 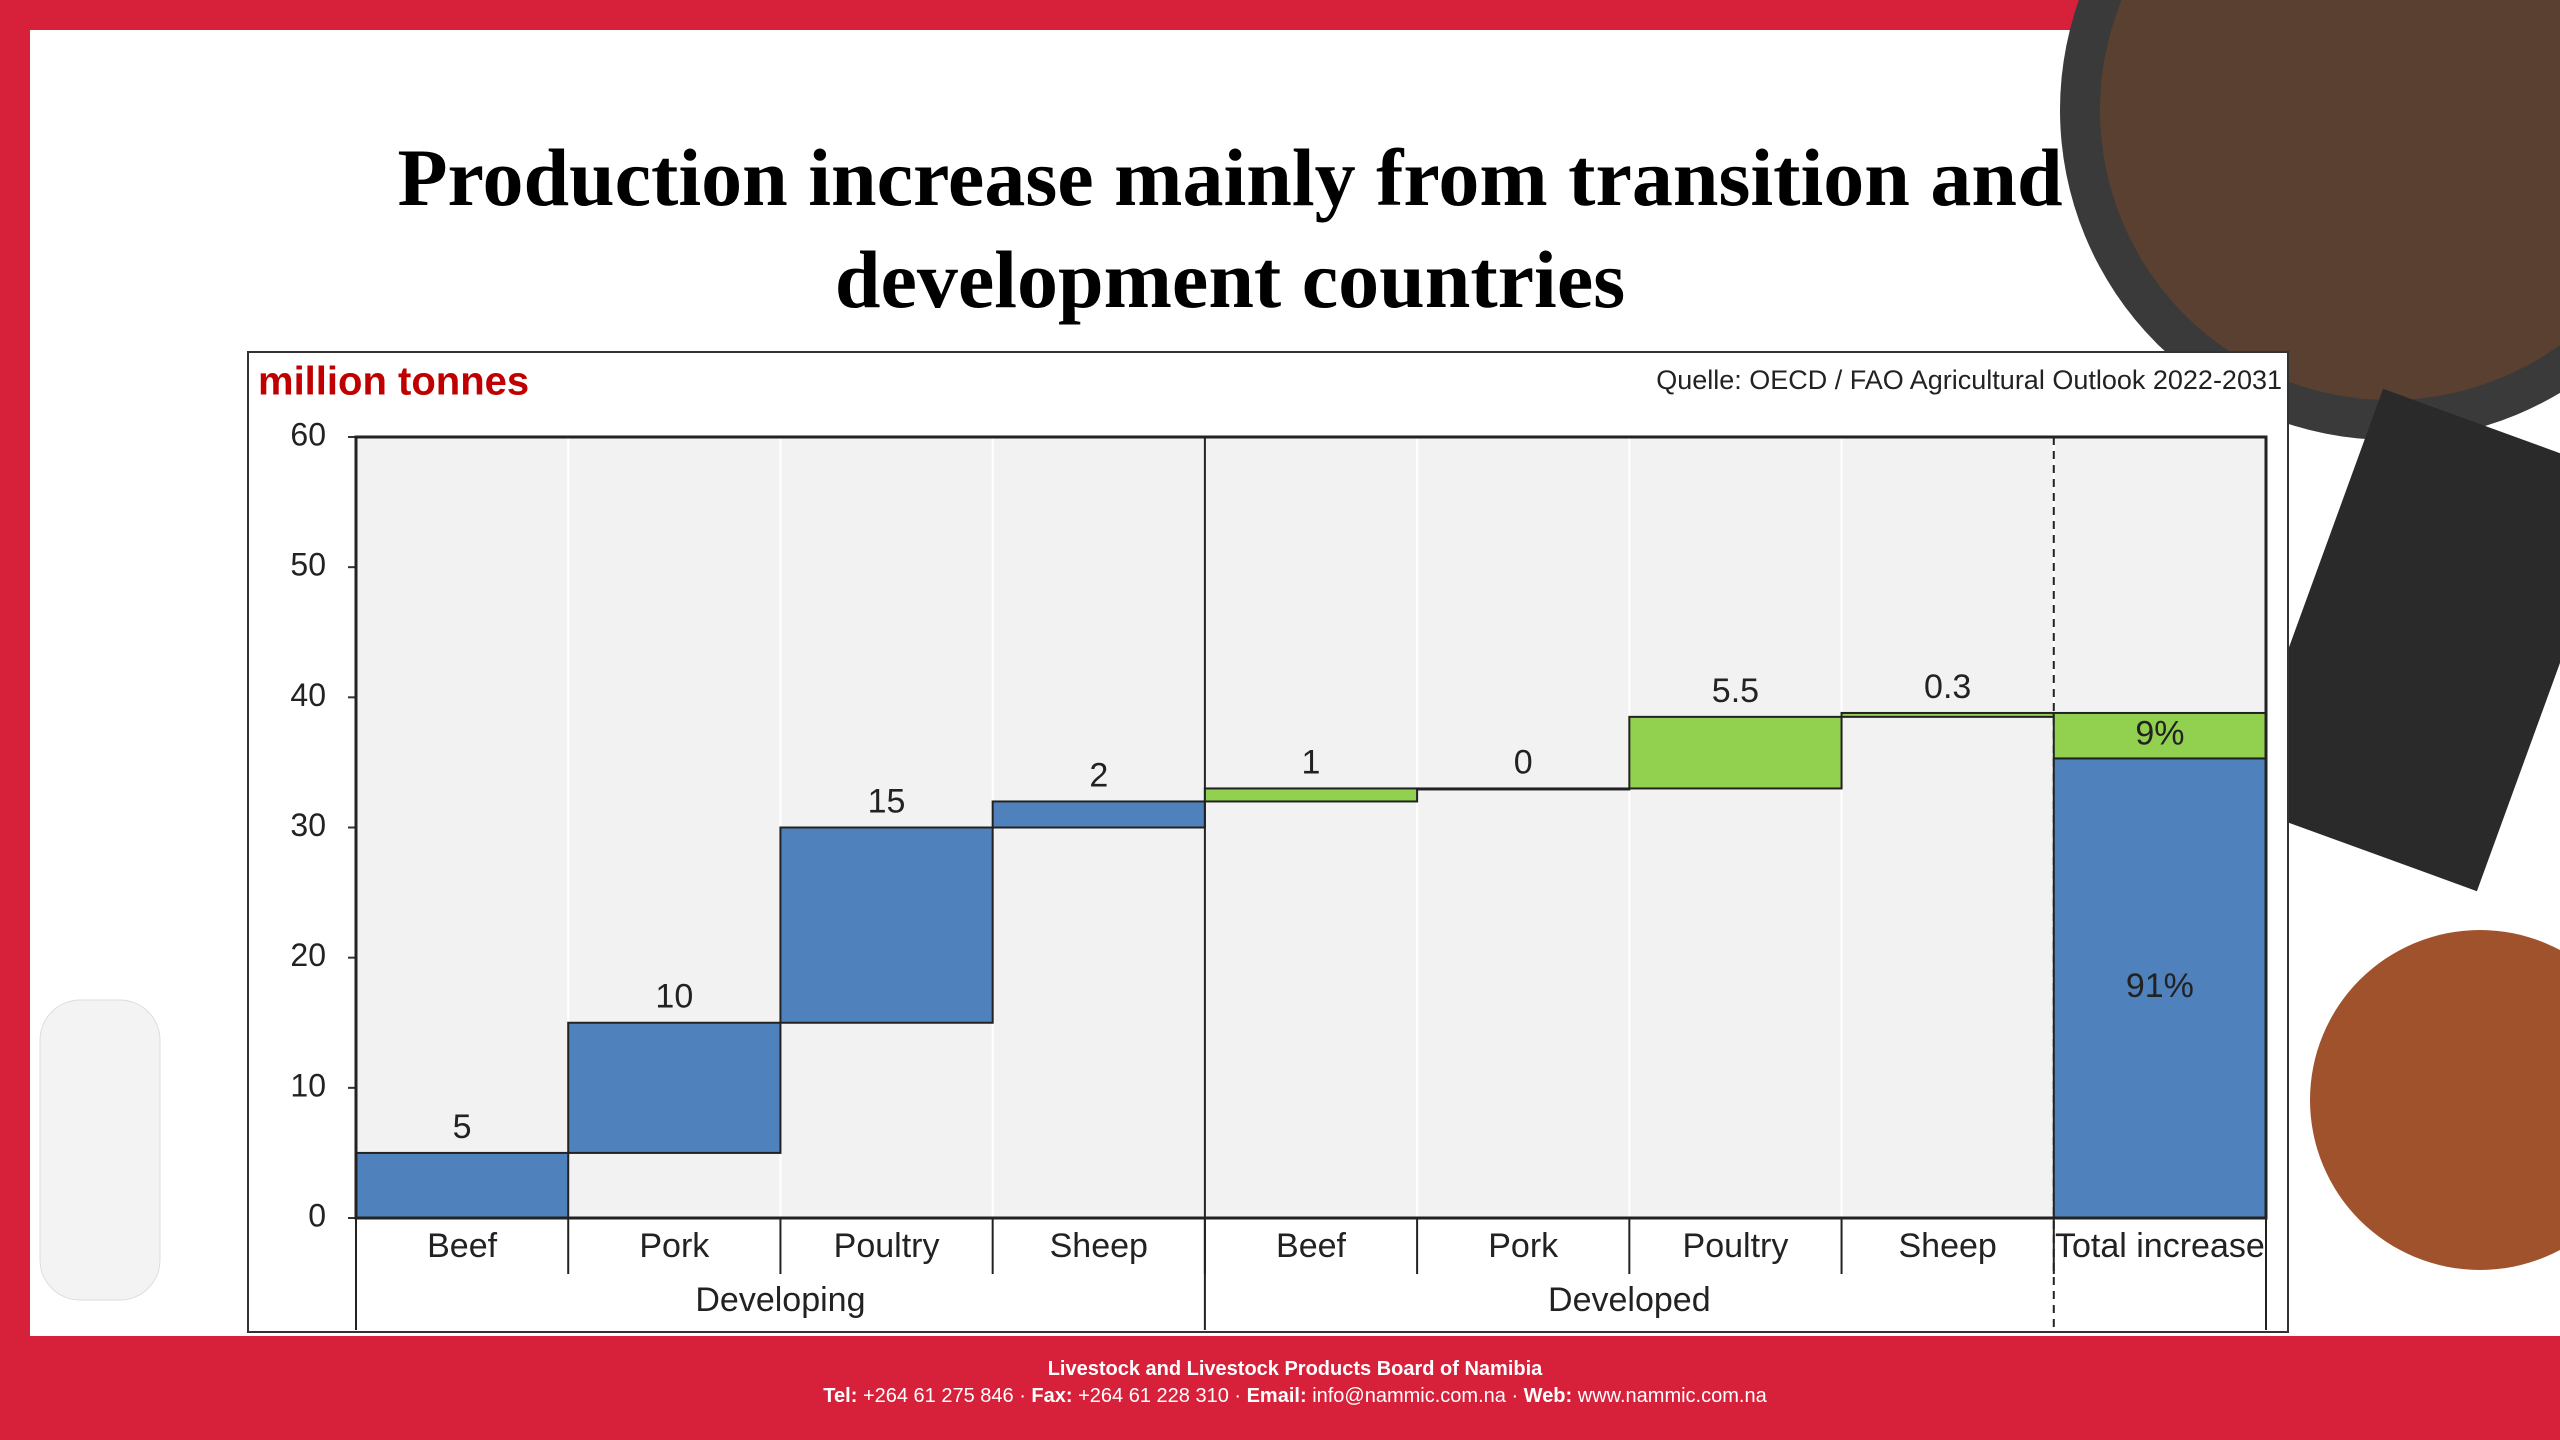 I want to click on decor-food, so click(x=2330, y=200).